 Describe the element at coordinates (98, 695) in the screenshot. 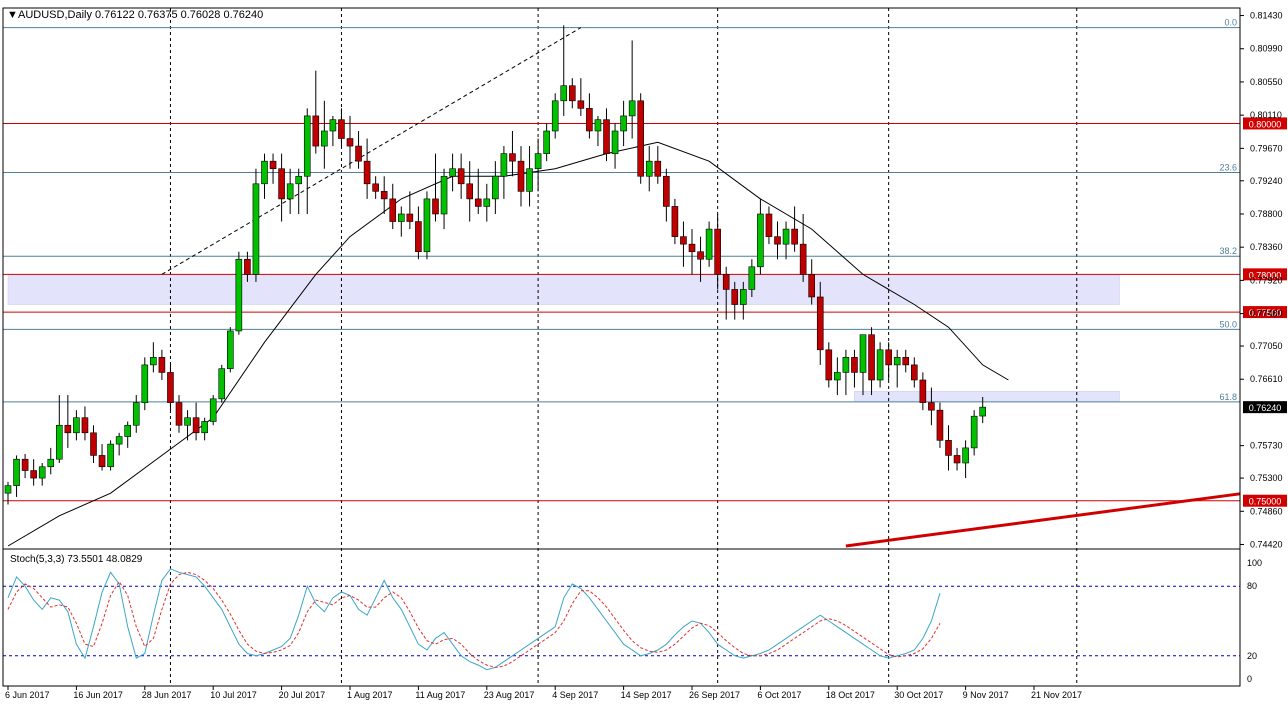

I see `time-tick-label-1: 16 Jun 2017` at that location.